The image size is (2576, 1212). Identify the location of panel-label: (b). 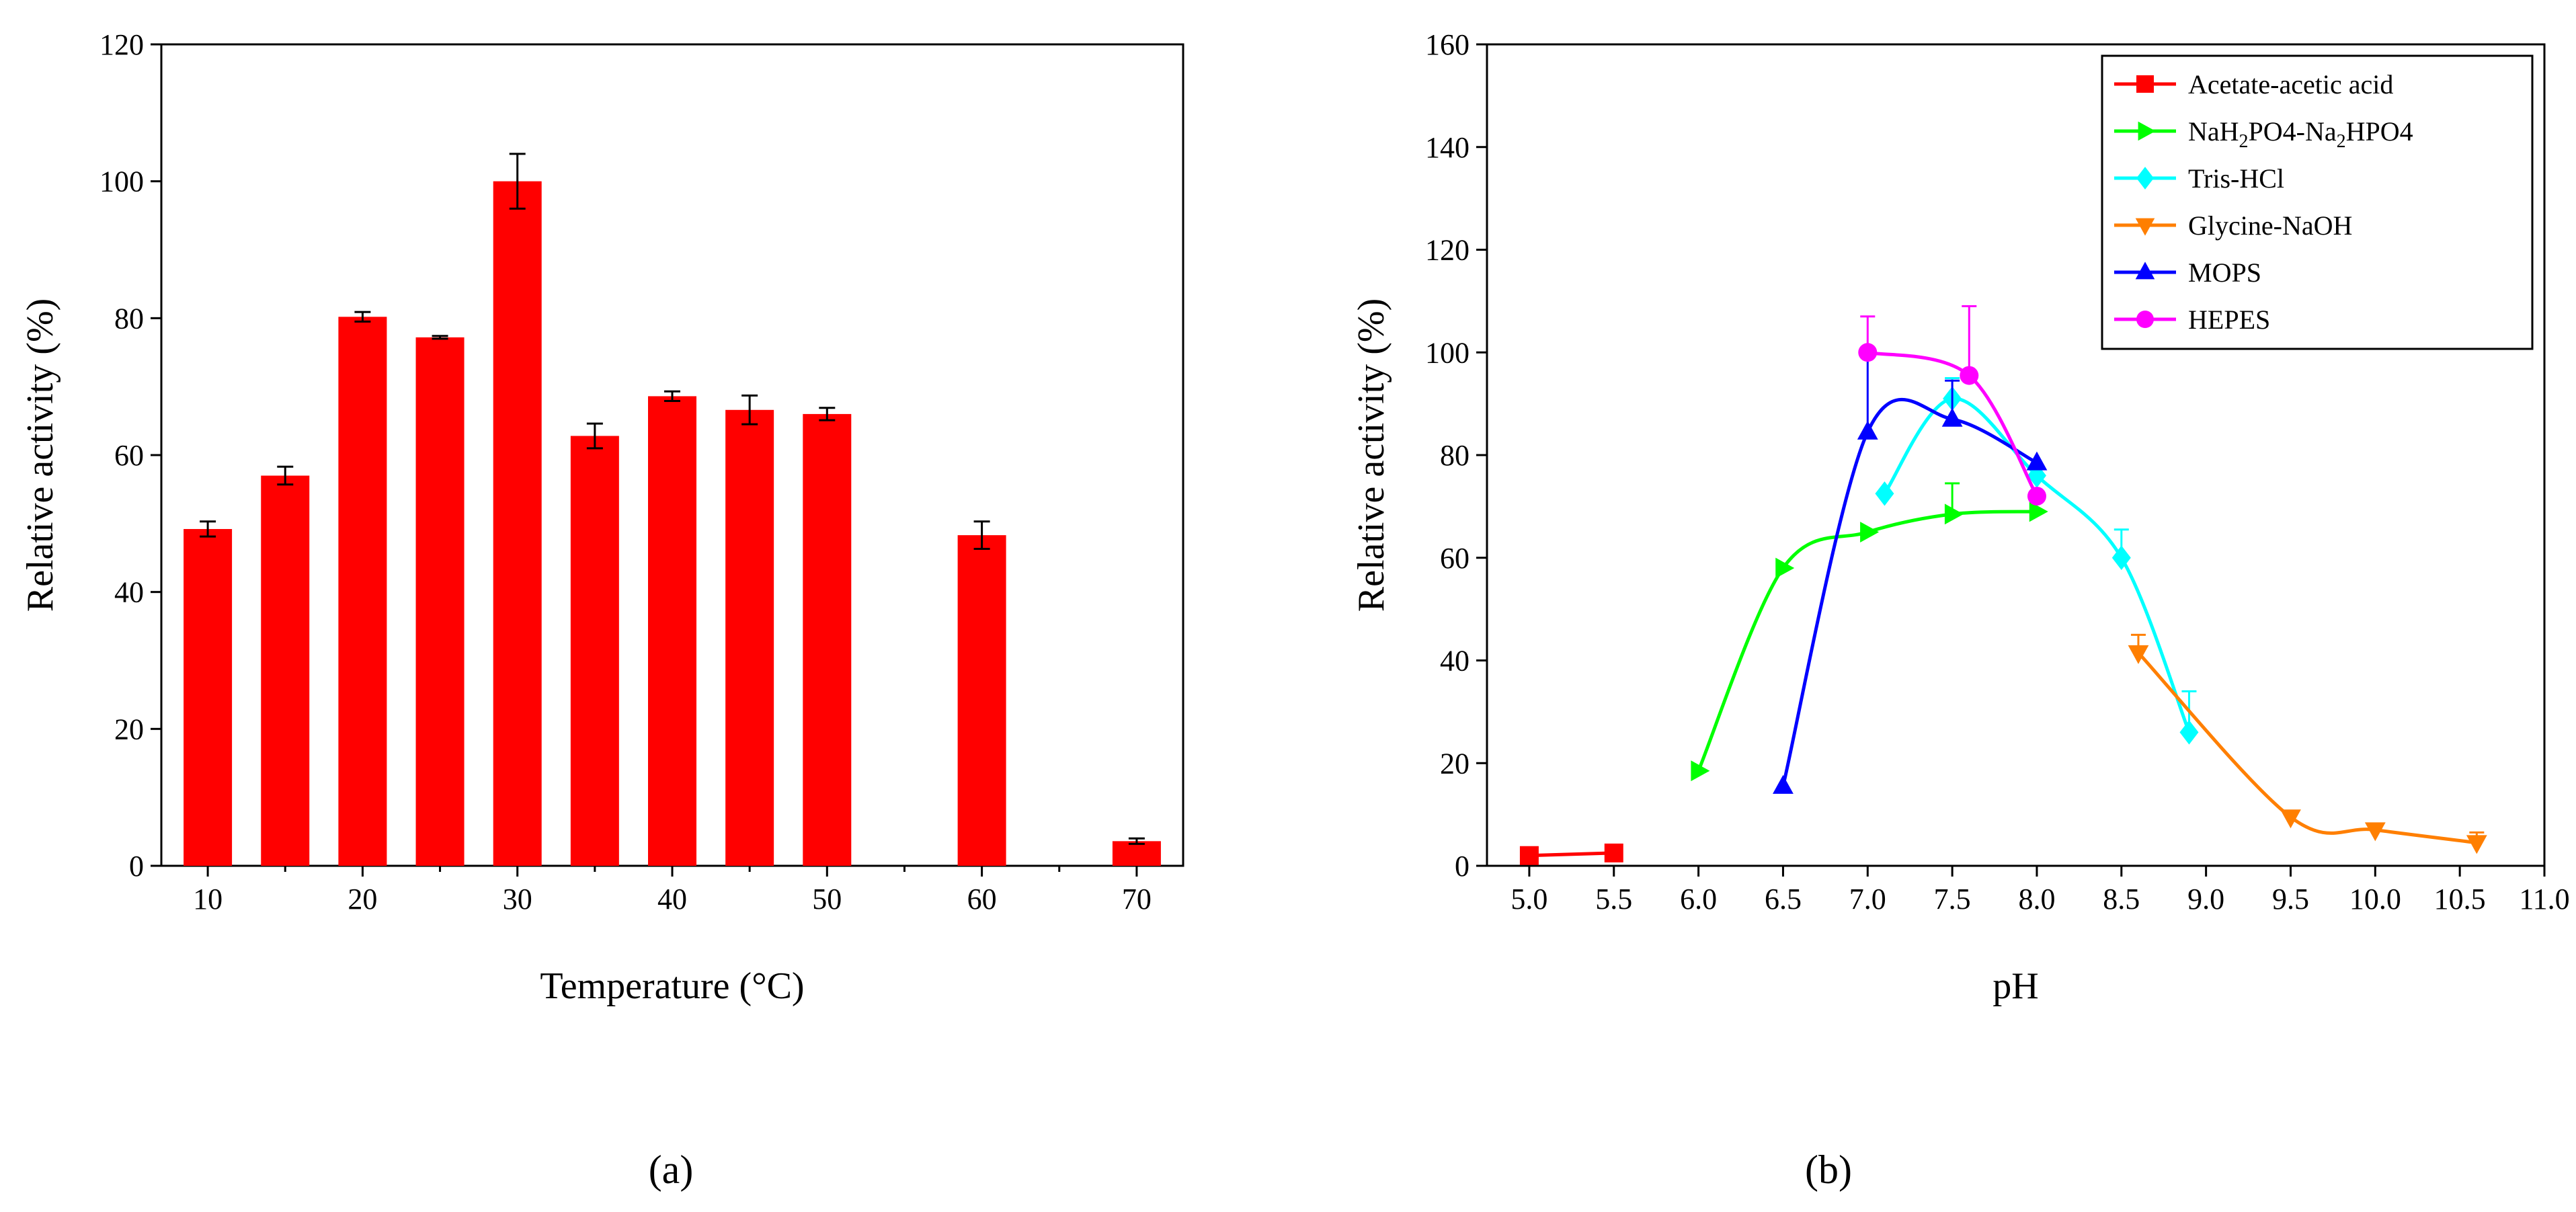
(1828, 1169).